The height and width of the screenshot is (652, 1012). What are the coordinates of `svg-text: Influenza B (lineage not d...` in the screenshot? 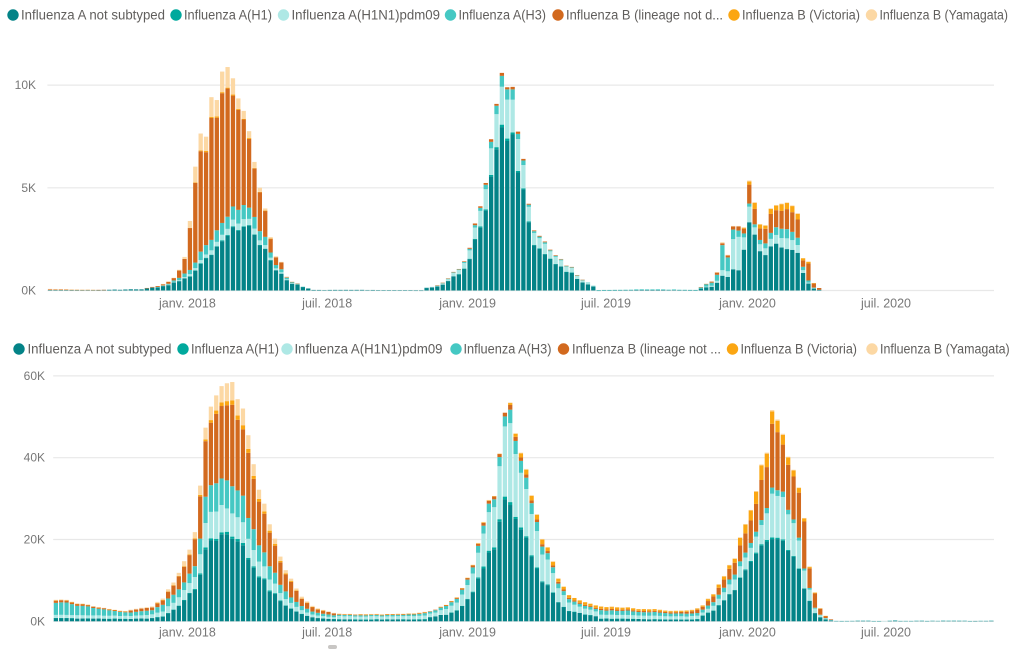 It's located at (644, 15).